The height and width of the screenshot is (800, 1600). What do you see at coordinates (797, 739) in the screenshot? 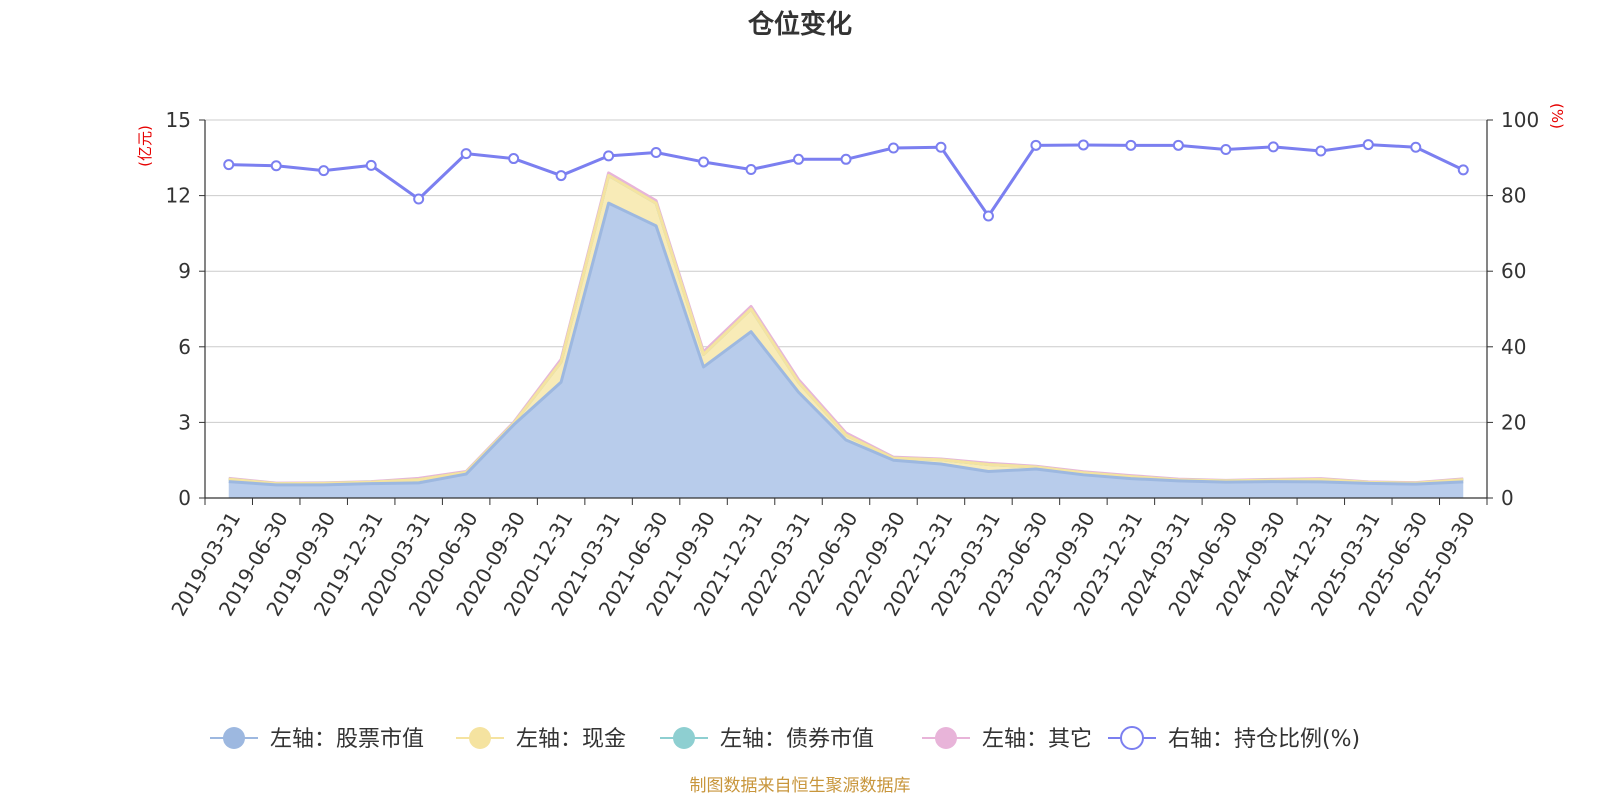
I see `legend-label: 左轴：债券市值` at bounding box center [797, 739].